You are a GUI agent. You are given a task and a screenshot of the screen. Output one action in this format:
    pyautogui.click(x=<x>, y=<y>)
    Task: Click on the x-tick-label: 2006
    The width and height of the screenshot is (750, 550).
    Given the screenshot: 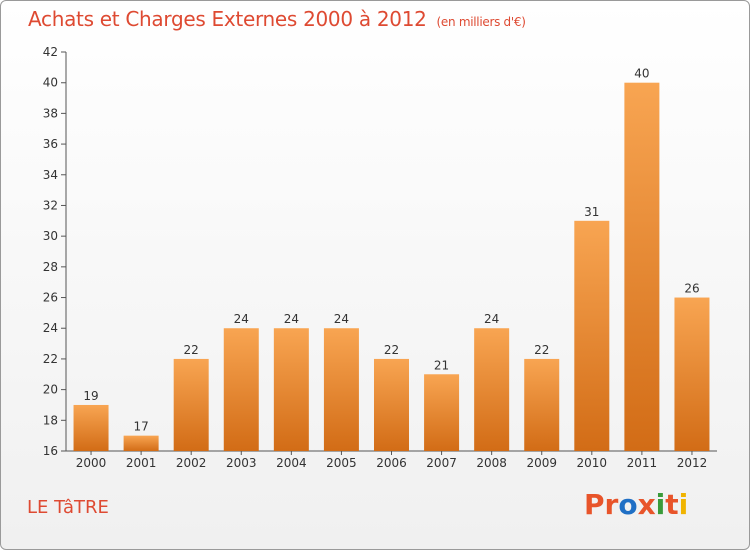 What is the action you would take?
    pyautogui.click(x=391, y=463)
    